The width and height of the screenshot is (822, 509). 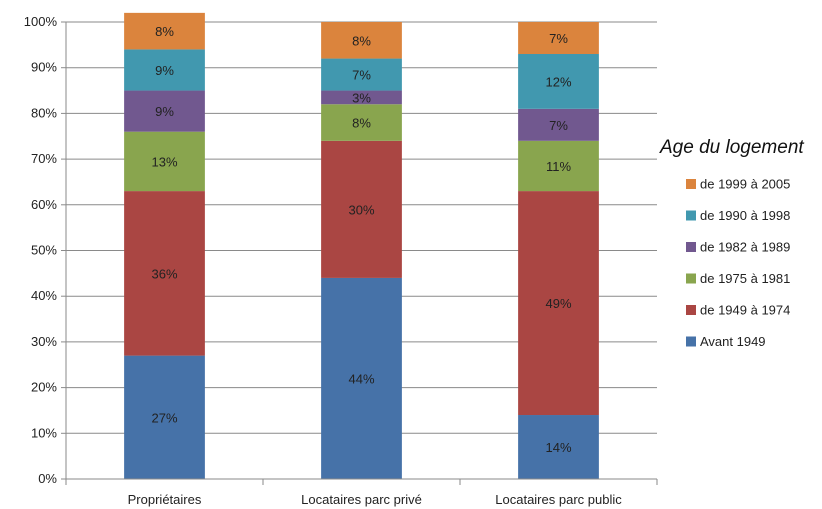 I want to click on data-label: 30%, so click(x=361, y=209).